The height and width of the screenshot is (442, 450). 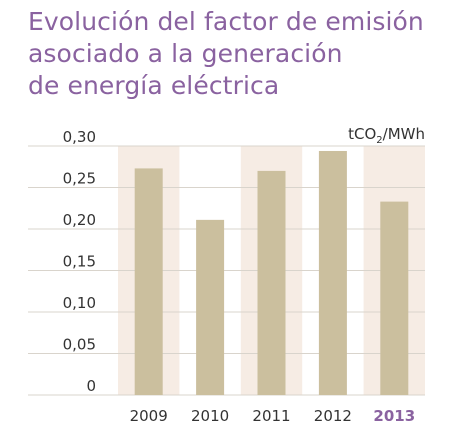 I want to click on y-tick-label: 0,20, so click(x=79, y=220).